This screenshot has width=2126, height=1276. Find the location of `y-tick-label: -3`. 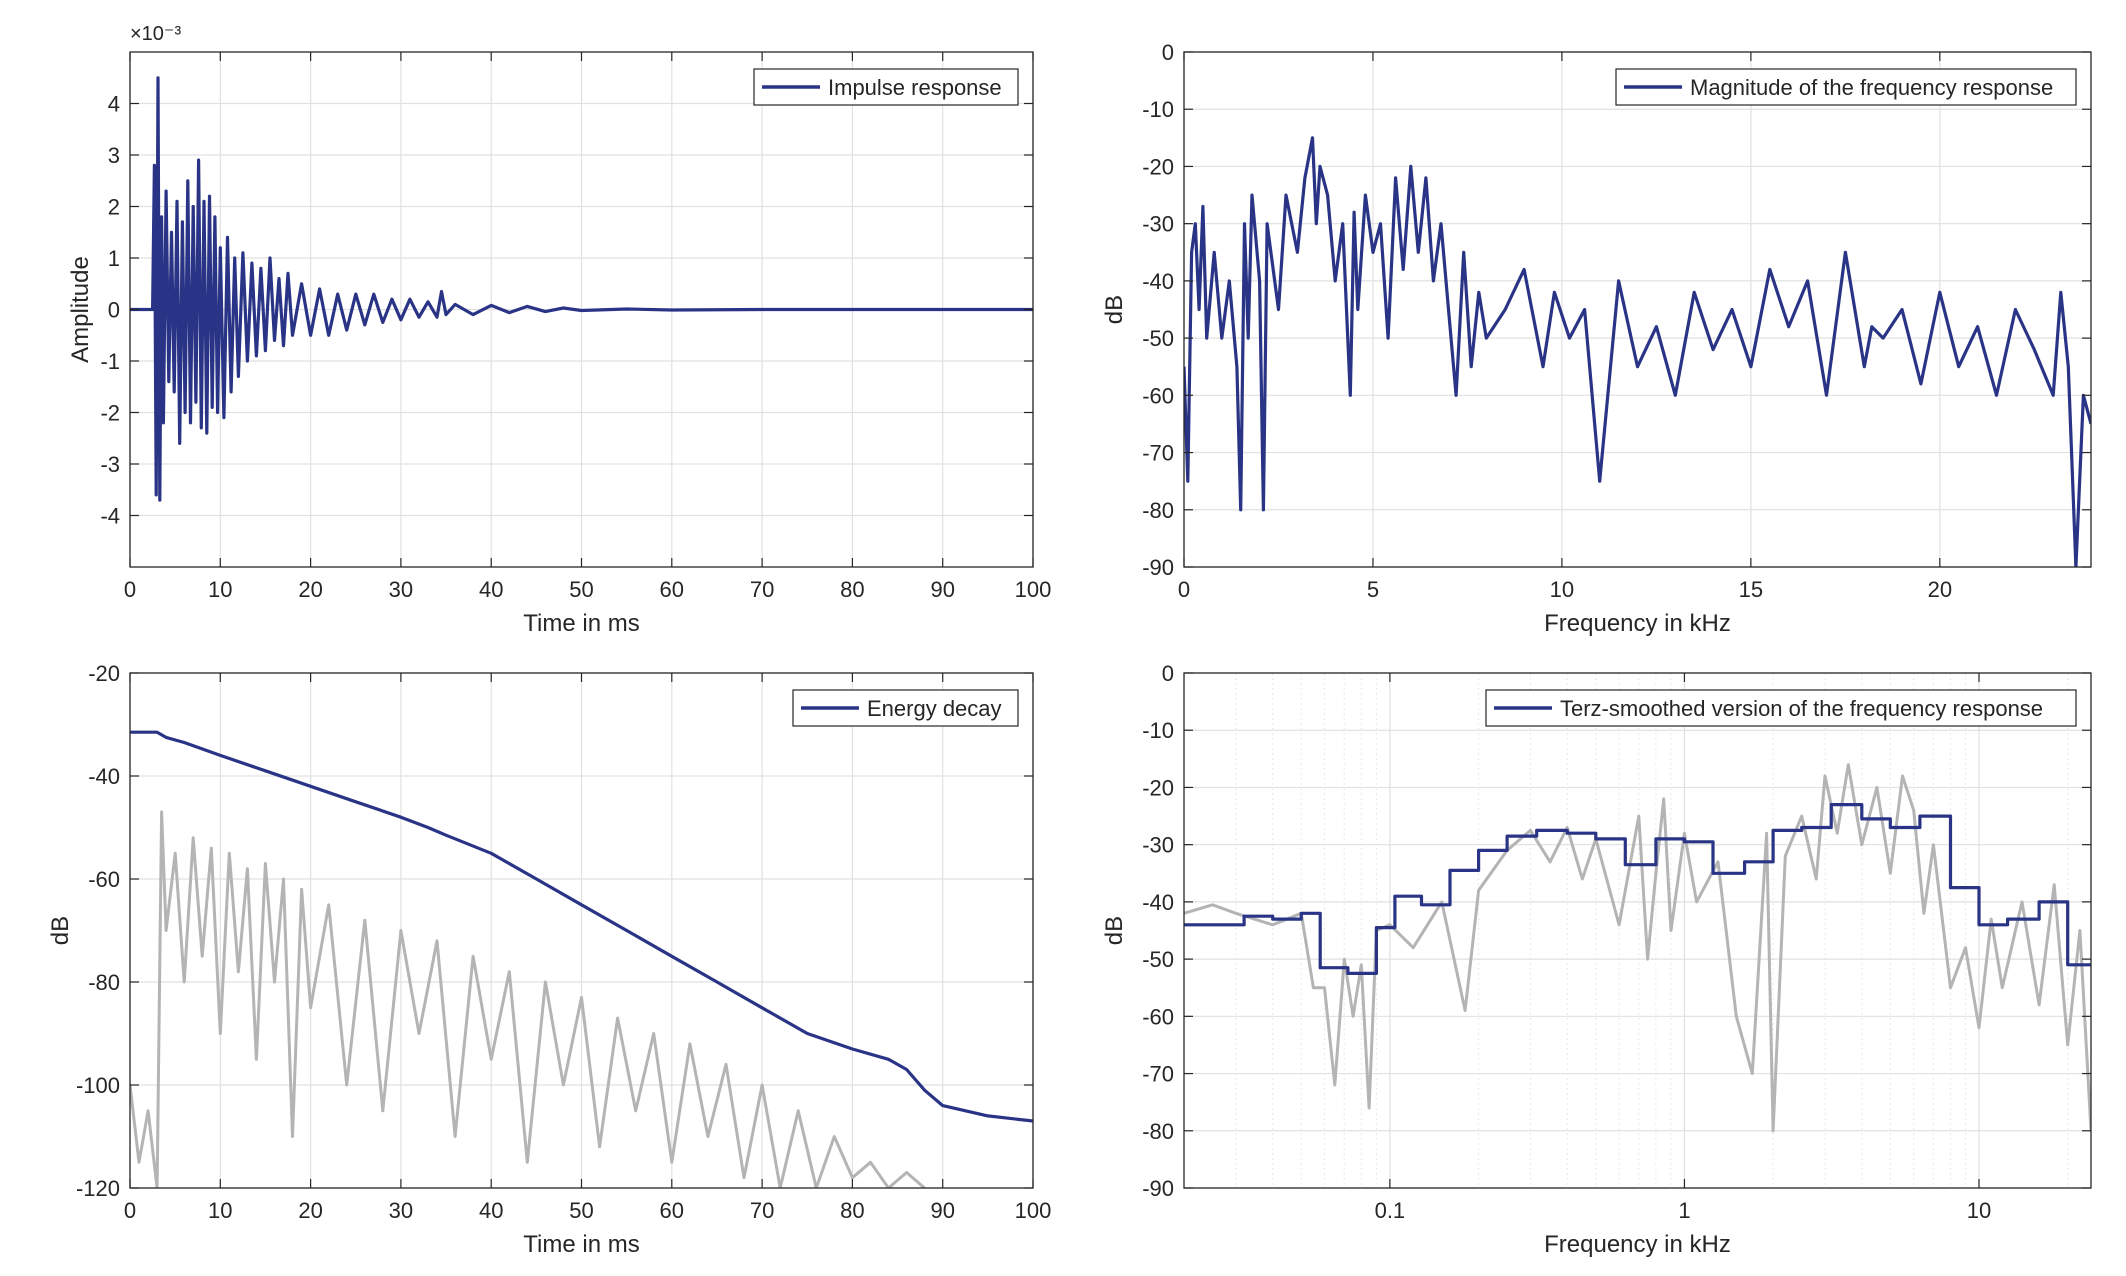

y-tick-label: -3 is located at coordinates (110, 464).